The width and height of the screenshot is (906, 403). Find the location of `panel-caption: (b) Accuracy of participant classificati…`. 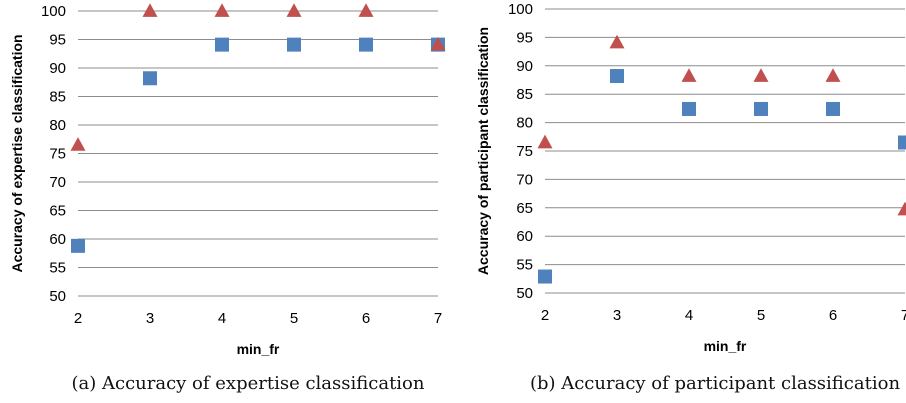

panel-caption: (b) Accuracy of participant classificati… is located at coordinates (715, 383).